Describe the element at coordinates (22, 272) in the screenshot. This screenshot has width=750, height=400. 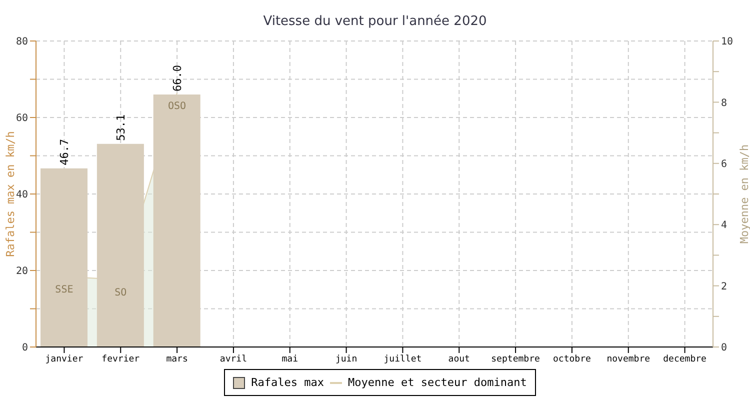
I see `y-tick-label: 20` at that location.